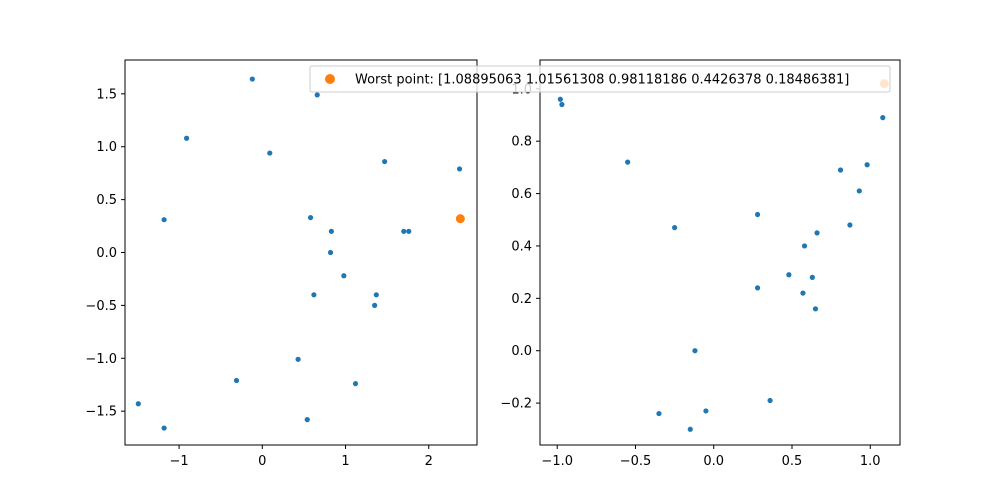 Image resolution: width=1000 pixels, height=500 pixels. What do you see at coordinates (345, 461) in the screenshot?
I see `x-tick-label: 1` at bounding box center [345, 461].